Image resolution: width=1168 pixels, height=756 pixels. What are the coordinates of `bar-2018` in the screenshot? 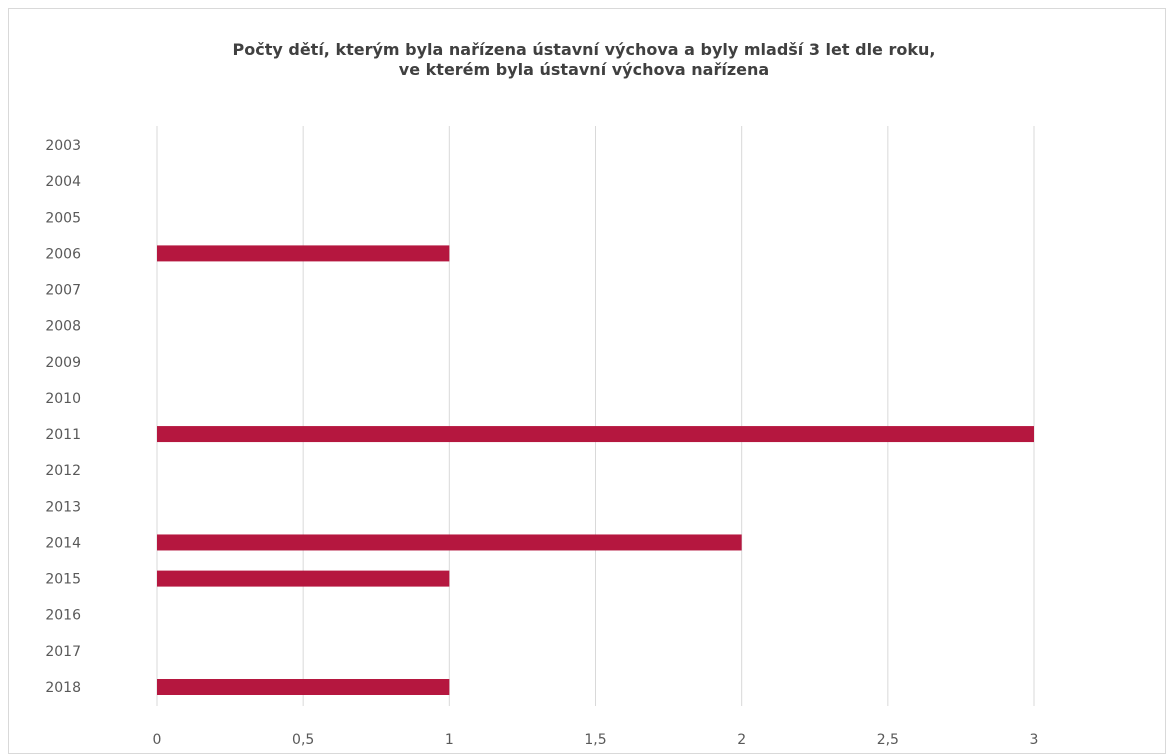 It's located at (303, 687).